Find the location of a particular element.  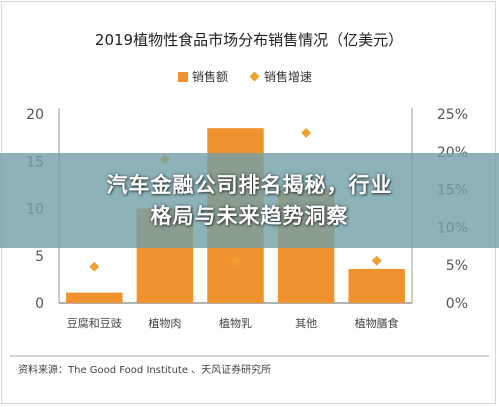

right-tick-label: 0% is located at coordinates (457, 304).